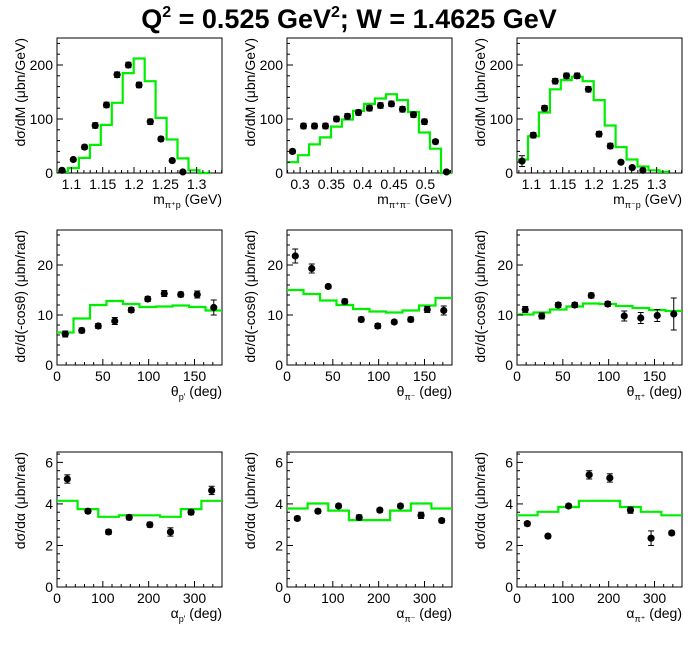 Image resolution: width=698 pixels, height=666 pixels. Describe the element at coordinates (182, 619) in the screenshot. I see `x-axis-label-subscript: p'` at that location.